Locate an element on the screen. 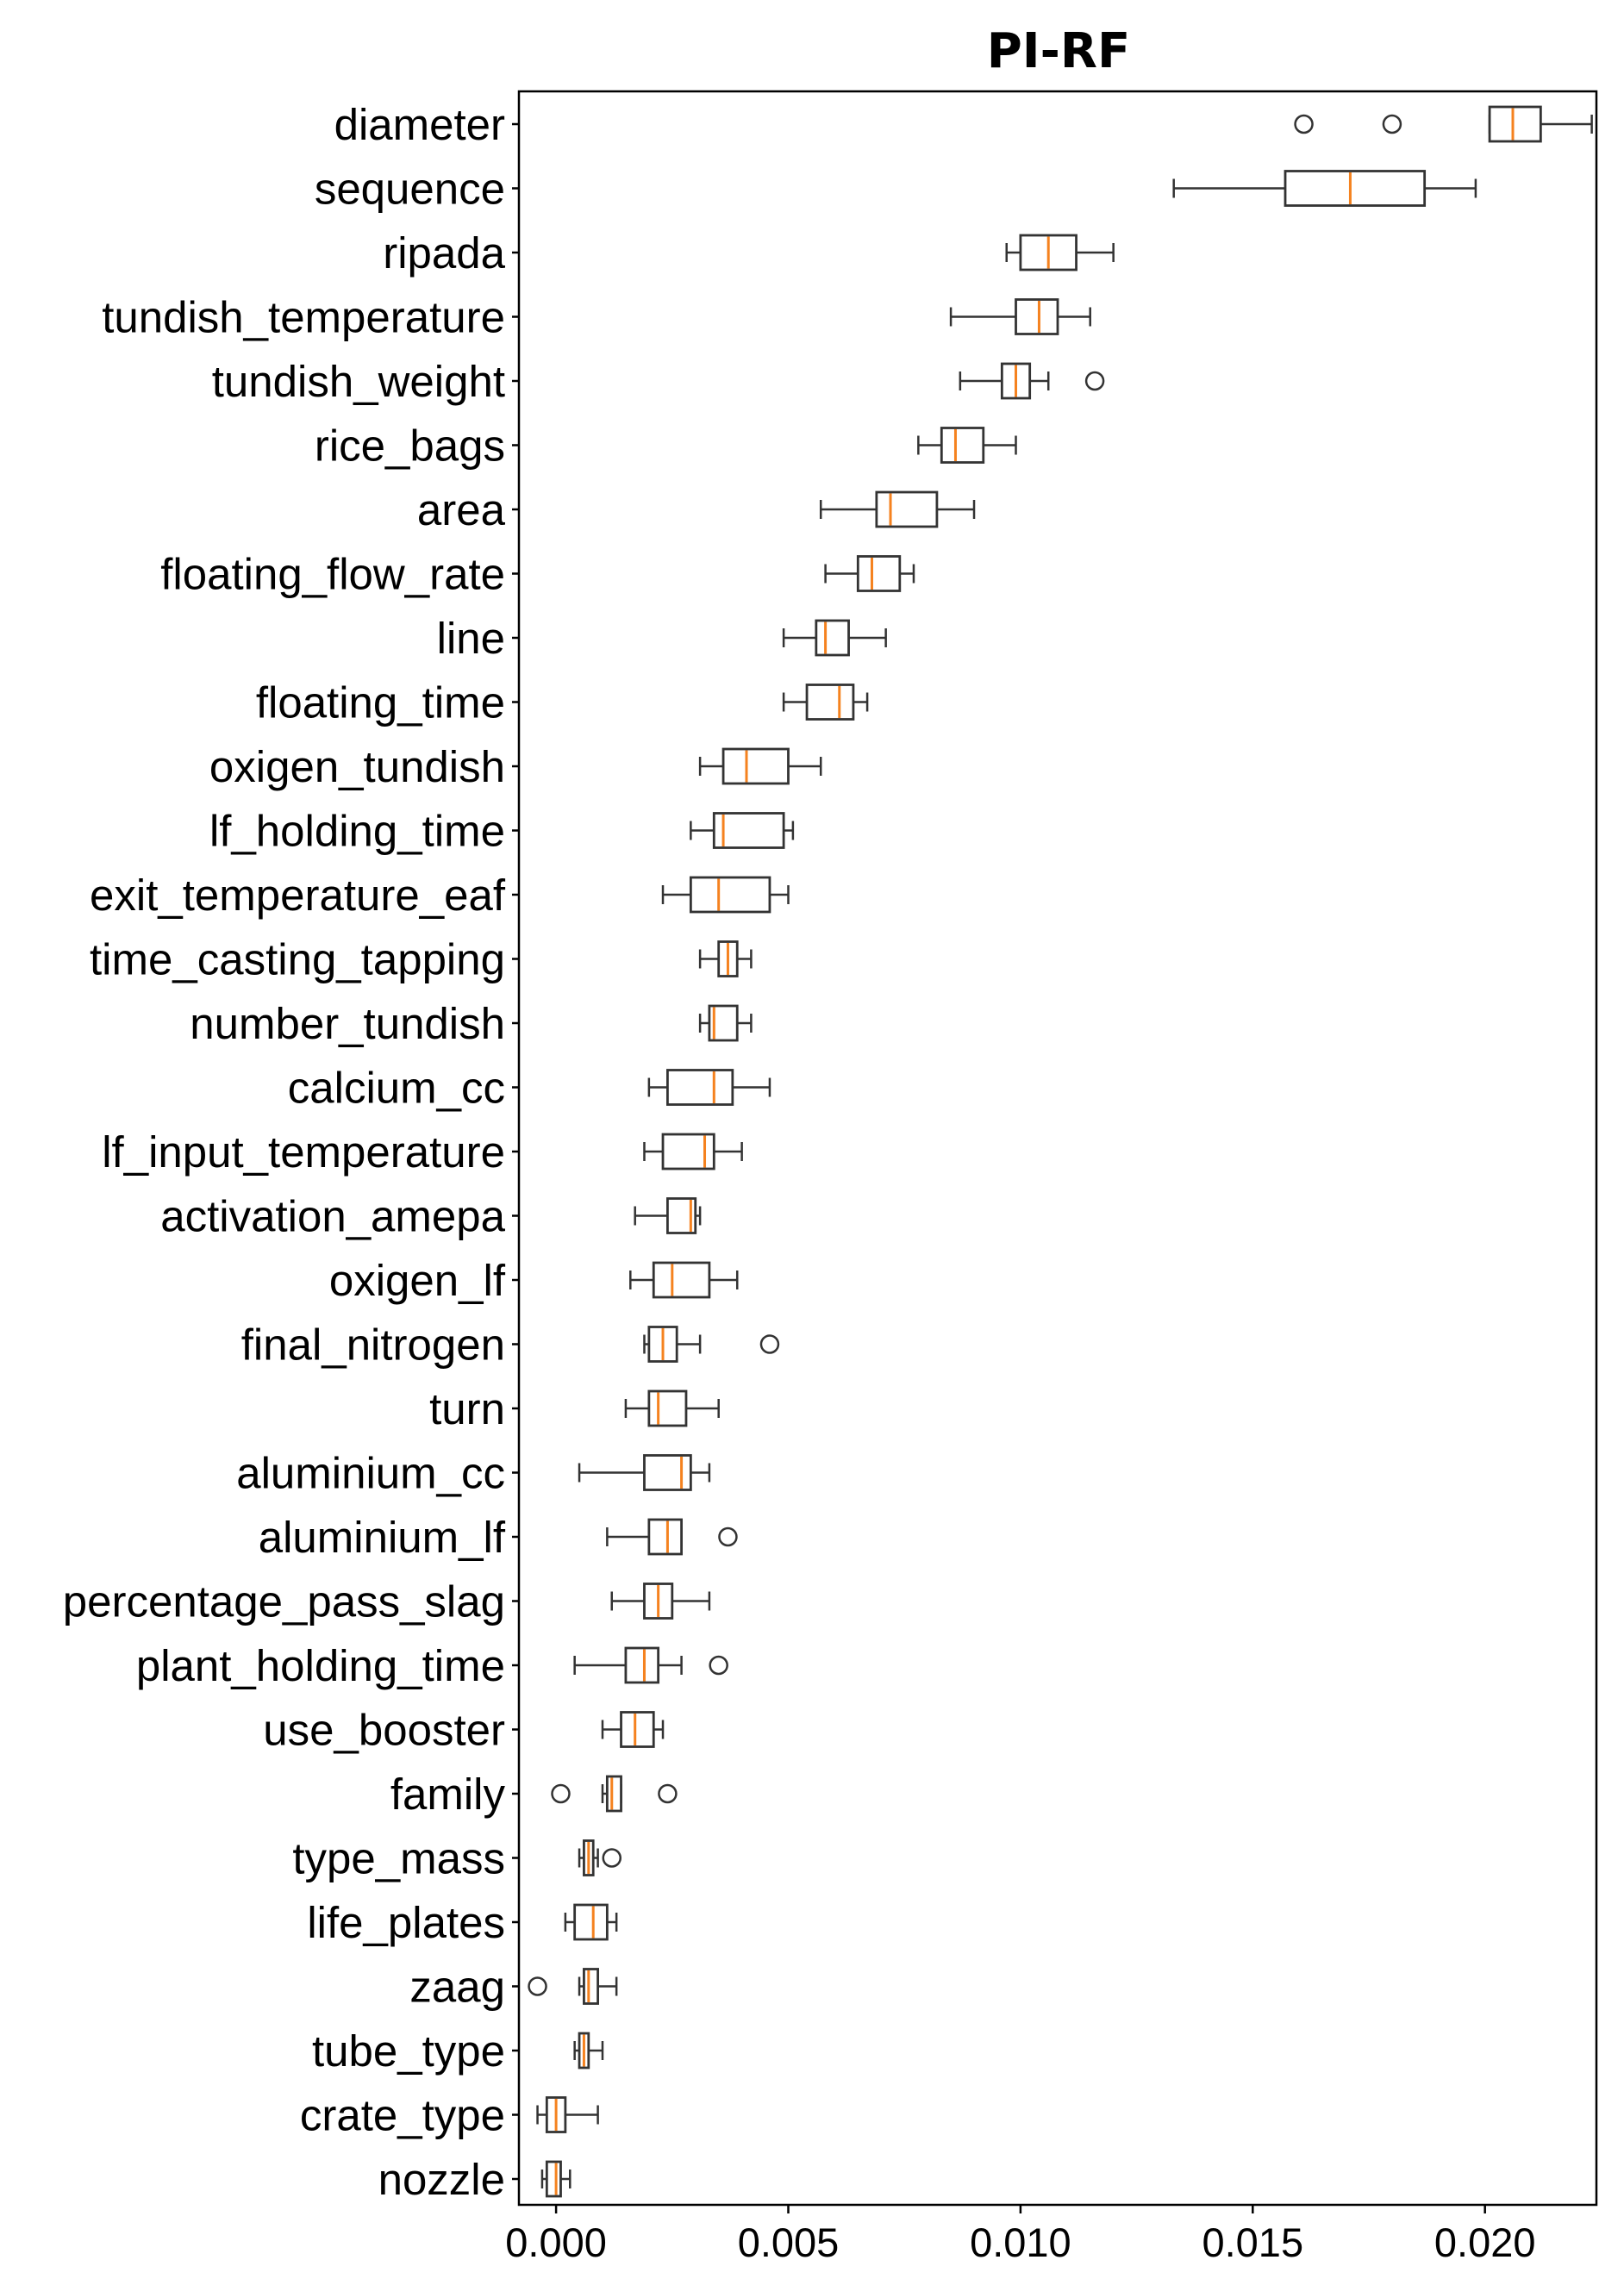 Image resolution: width=1624 pixels, height=2285 pixels. box-oxigen-tundish is located at coordinates (760, 766).